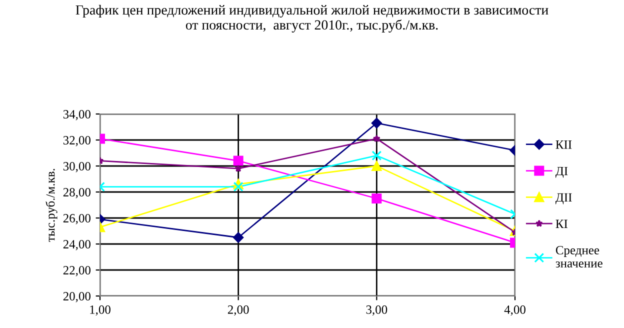 The width and height of the screenshot is (624, 328). Describe the element at coordinates (562, 224) in the screenshot. I see `legend-label: КI` at that location.